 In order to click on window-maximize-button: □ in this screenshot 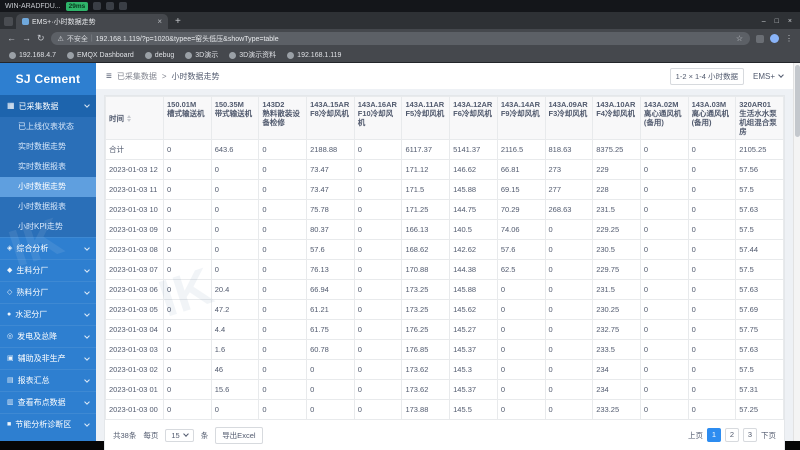, I will do `click(776, 21)`.